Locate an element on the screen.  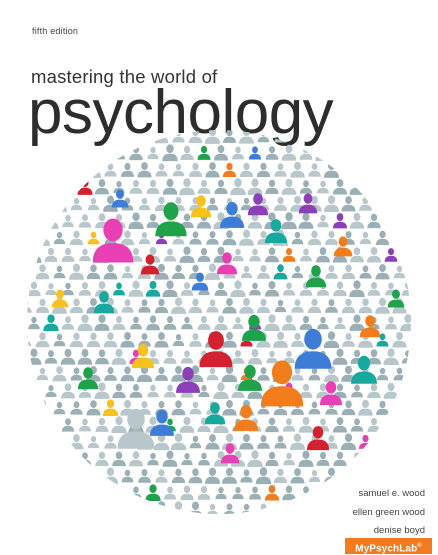
author-2: ellen green wood is located at coordinates (388, 512).